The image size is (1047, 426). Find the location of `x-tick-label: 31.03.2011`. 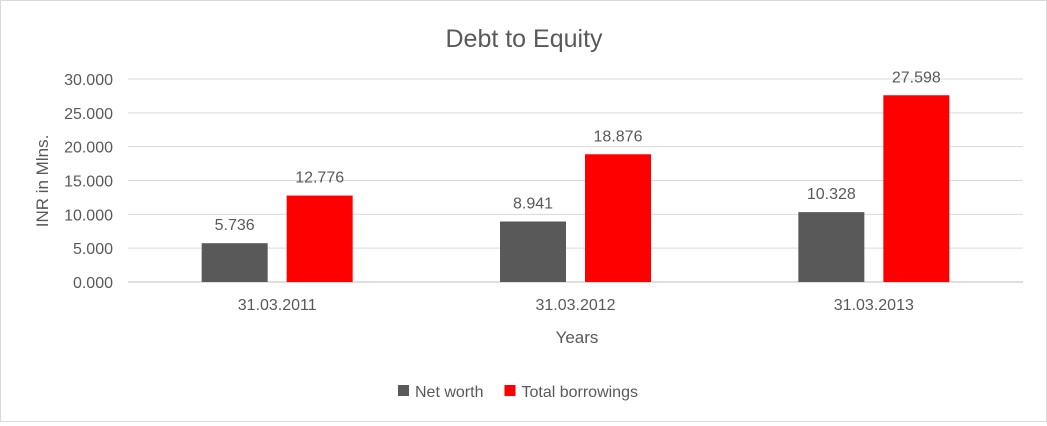

x-tick-label: 31.03.2011 is located at coordinates (277, 305).